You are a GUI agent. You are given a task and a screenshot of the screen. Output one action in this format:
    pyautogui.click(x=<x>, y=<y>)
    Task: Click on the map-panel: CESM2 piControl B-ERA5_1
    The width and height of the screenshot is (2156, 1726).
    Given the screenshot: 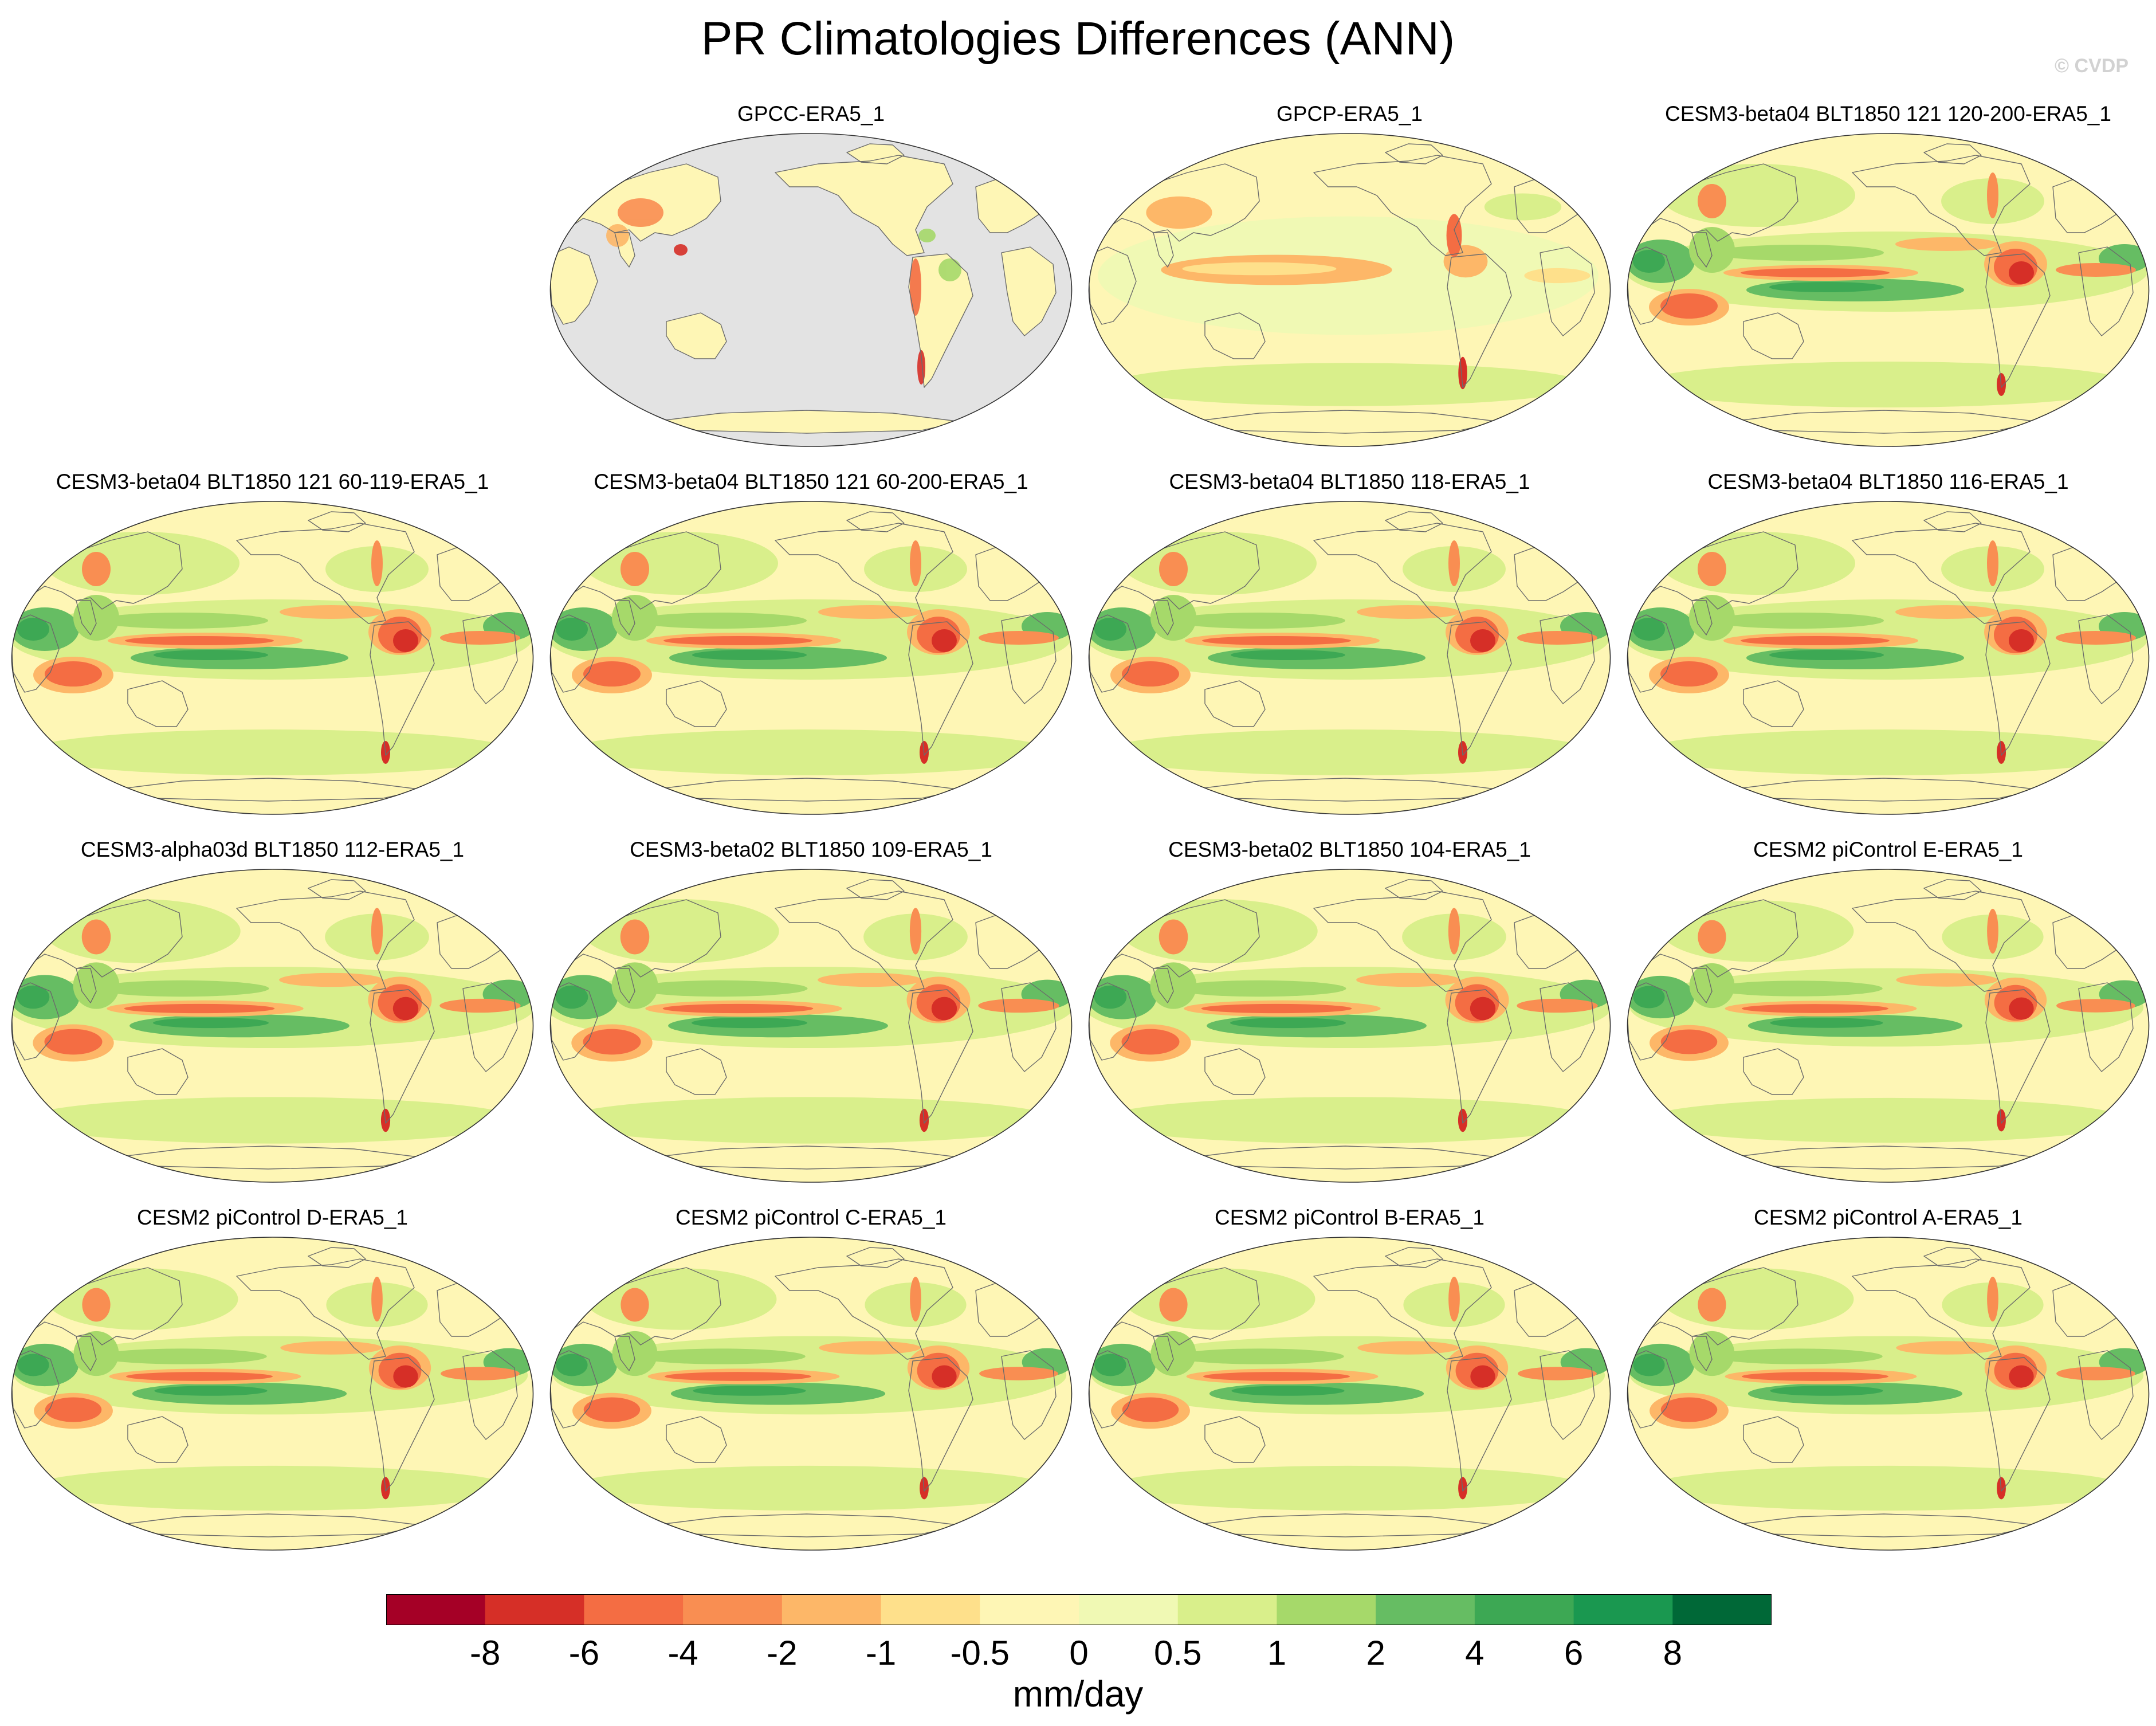 What is the action you would take?
    pyautogui.click(x=1349, y=1379)
    